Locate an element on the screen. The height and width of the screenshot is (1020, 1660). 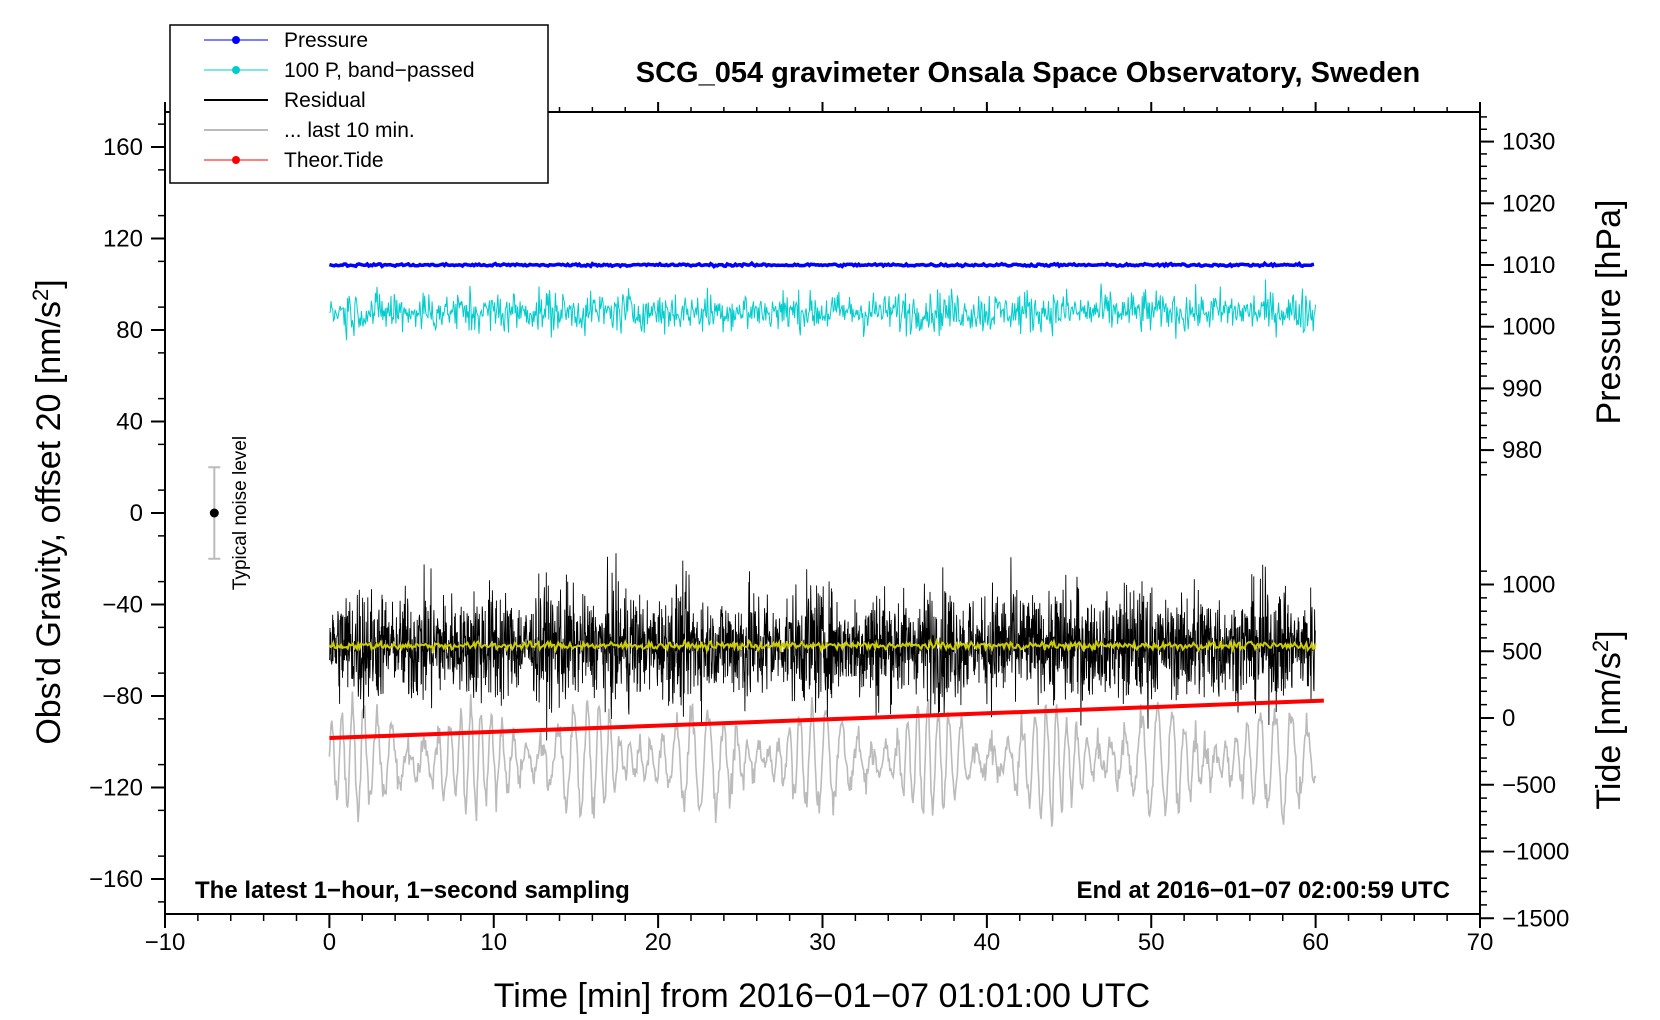
annotation-end-time: End at 2016−01−07 02:00:59 UTC is located at coordinates (1263, 890).